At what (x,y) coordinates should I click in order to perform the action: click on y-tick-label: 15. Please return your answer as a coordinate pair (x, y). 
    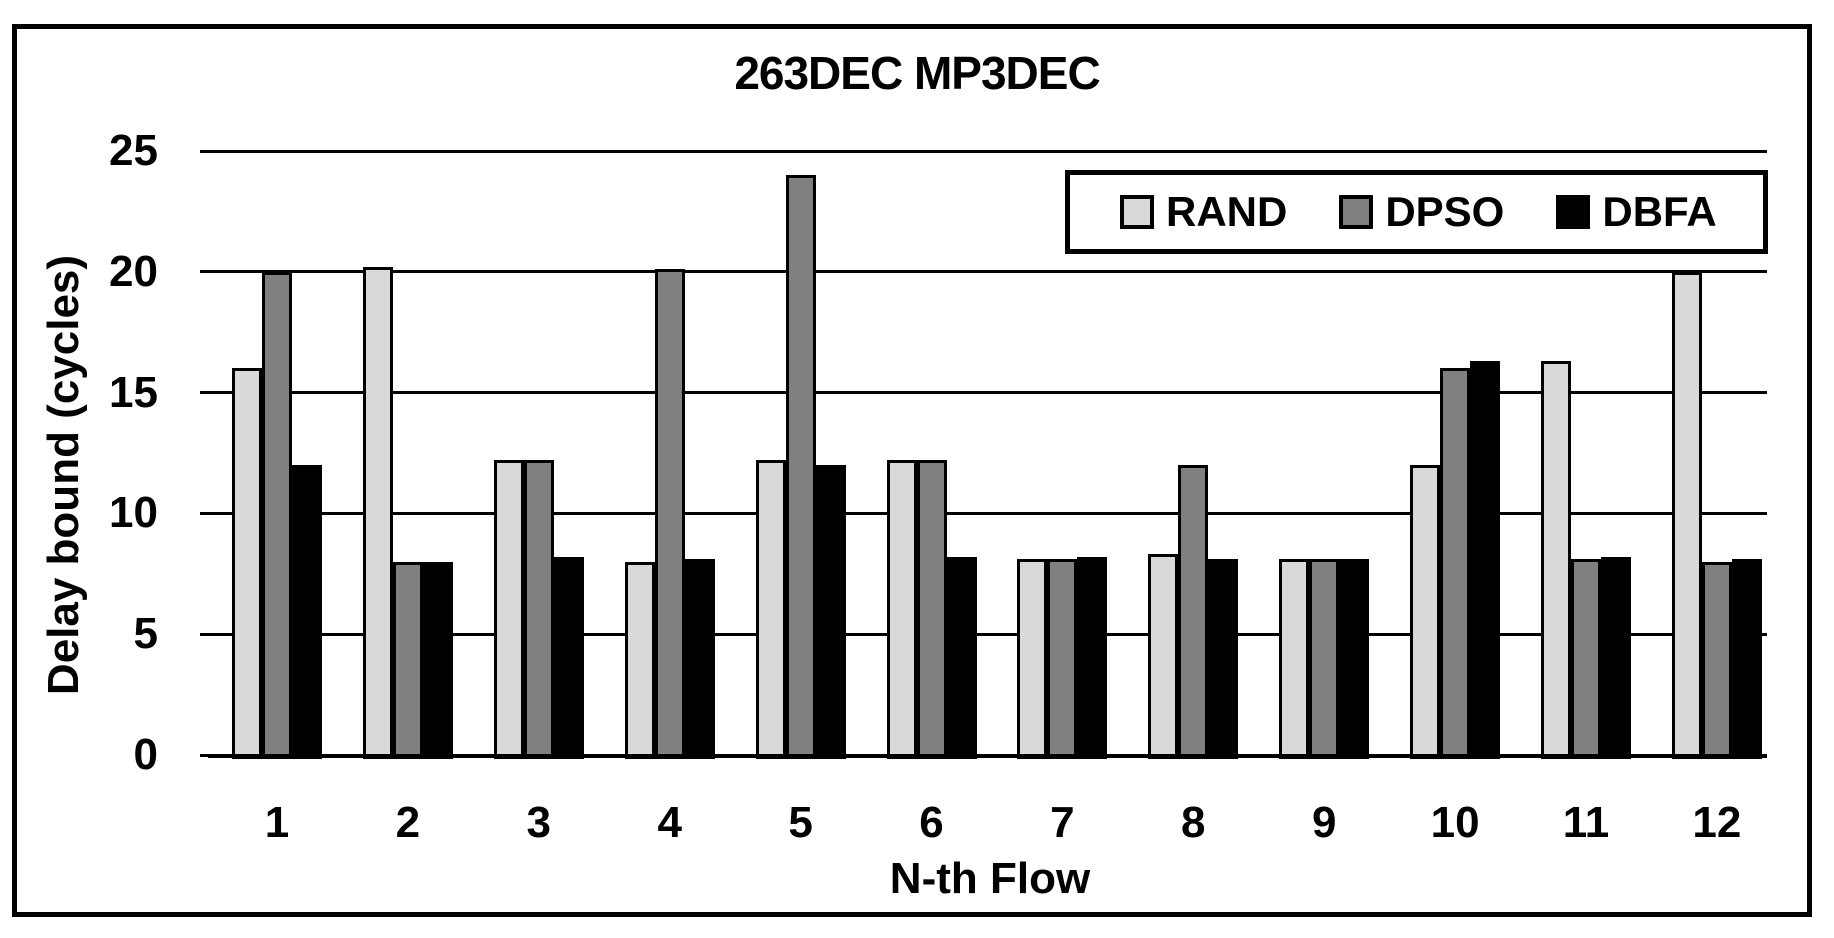
    Looking at the image, I should click on (133, 392).